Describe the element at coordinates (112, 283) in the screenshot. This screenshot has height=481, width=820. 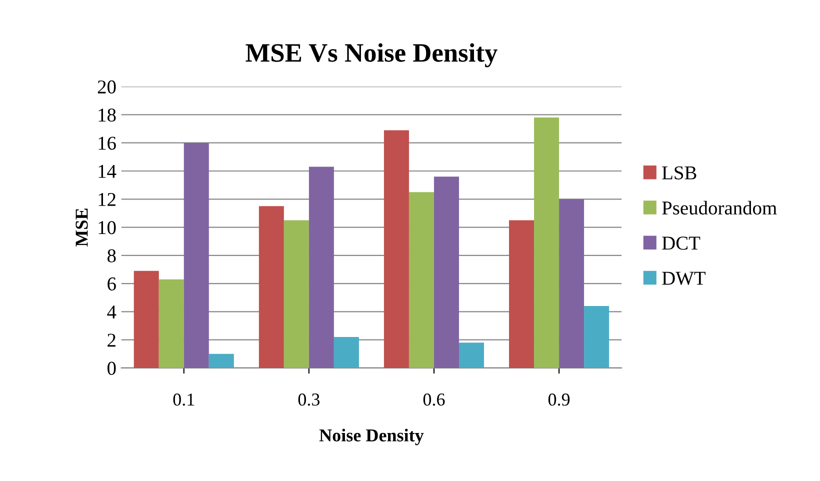
I see `y-tick-label: 6` at that location.